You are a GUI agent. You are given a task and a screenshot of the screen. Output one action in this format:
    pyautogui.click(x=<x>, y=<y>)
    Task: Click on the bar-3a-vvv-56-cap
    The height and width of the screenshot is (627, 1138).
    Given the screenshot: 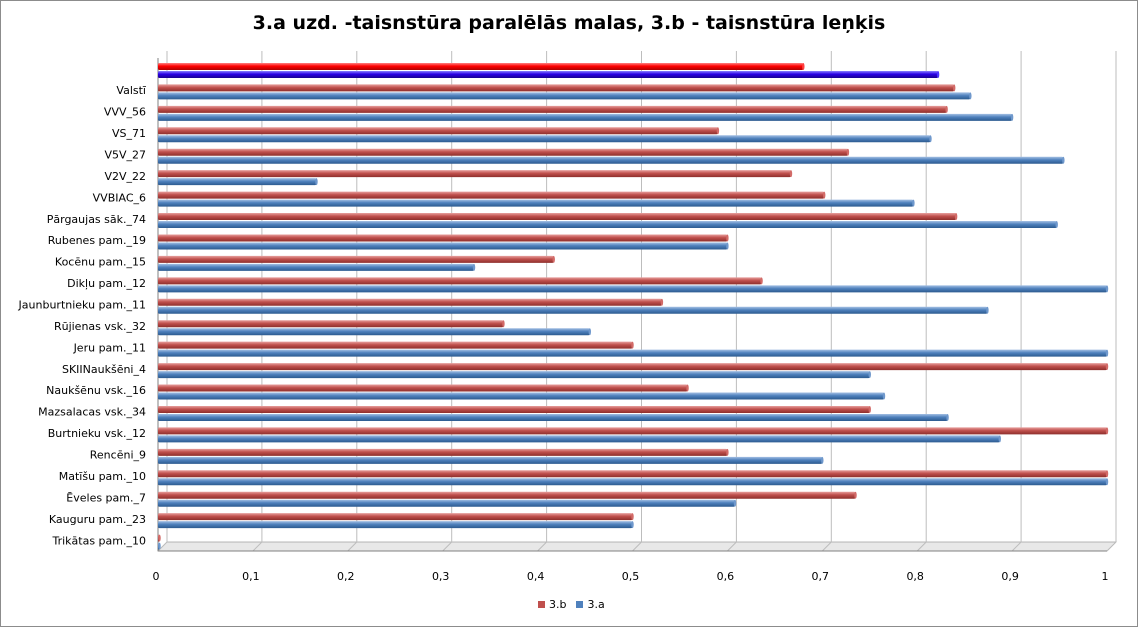 What is the action you would take?
    pyautogui.click(x=1012, y=117)
    